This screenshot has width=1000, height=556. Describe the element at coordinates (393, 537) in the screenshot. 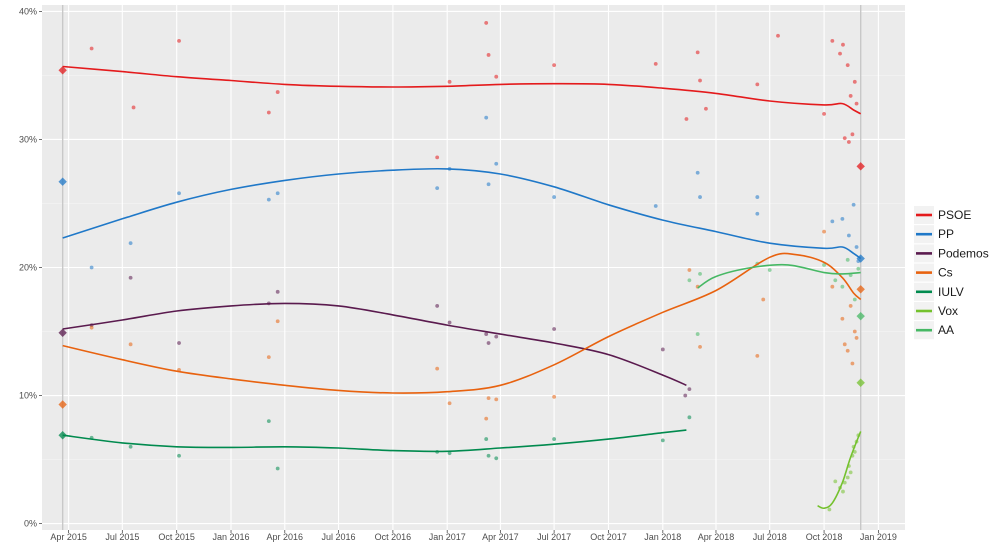

I see `x-tick-label: Oct 2016` at that location.